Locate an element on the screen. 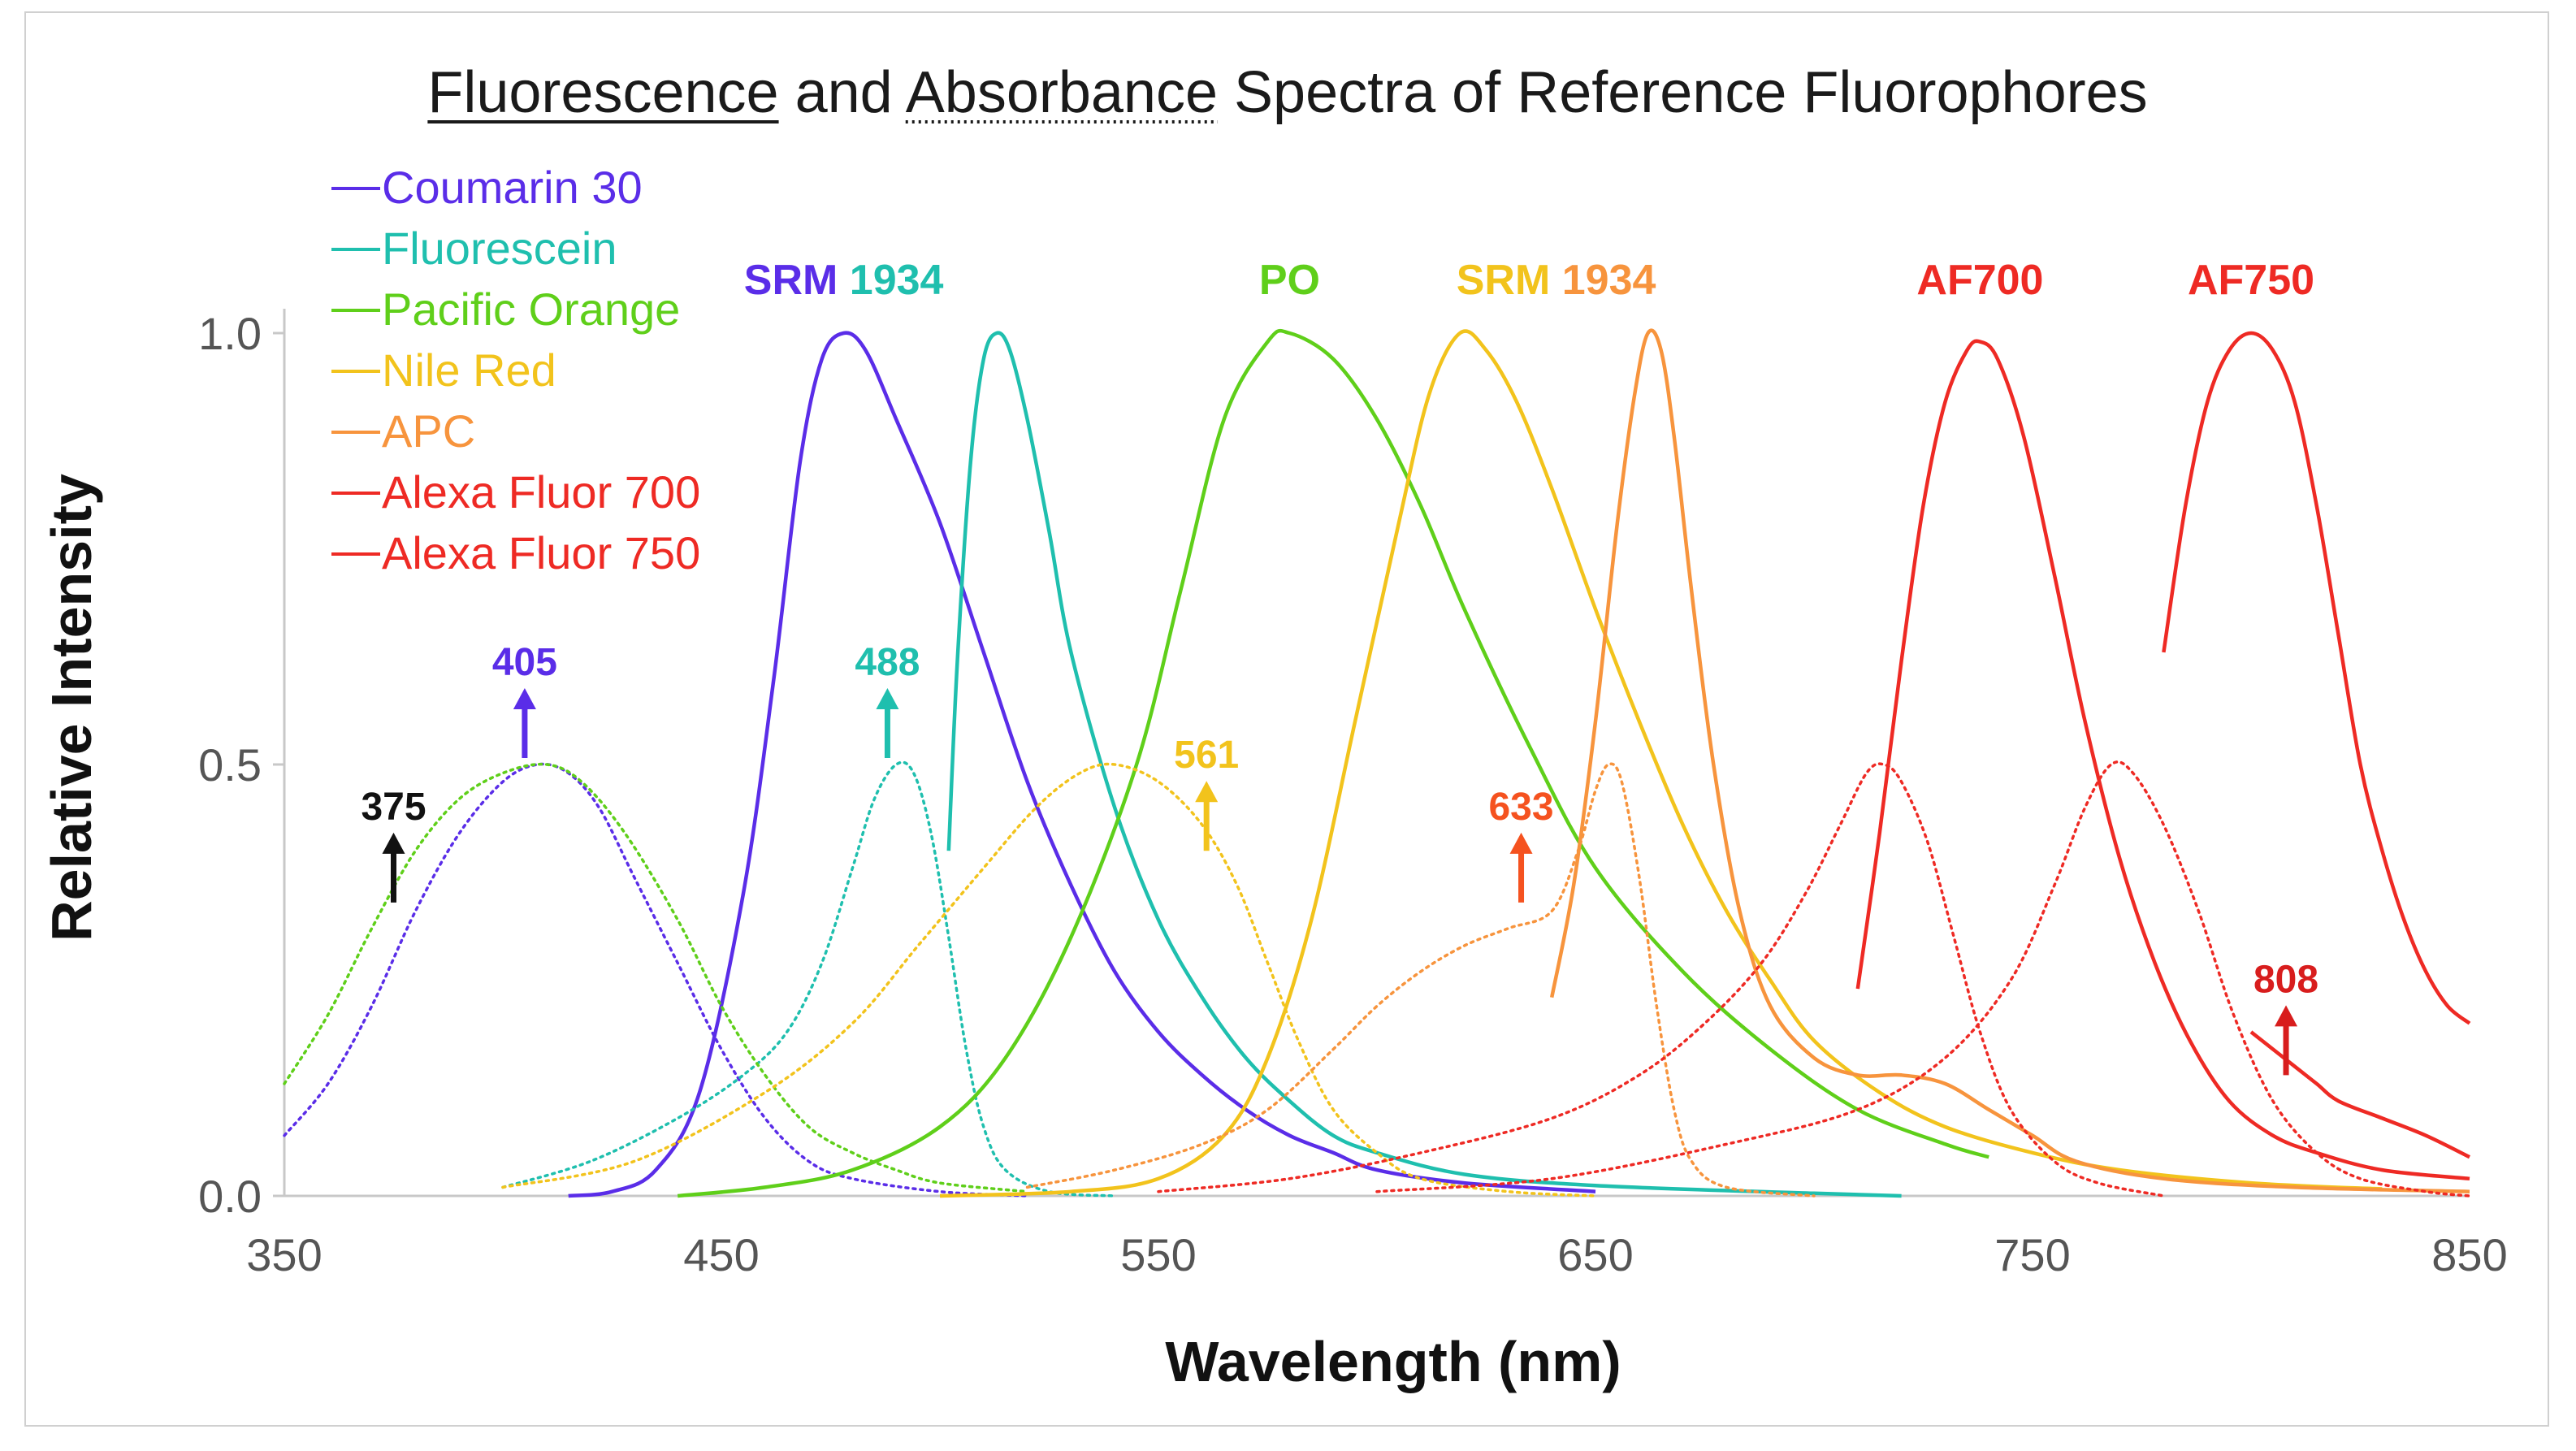 This screenshot has width=2576, height=1451. legend-label: Coumarin 30 is located at coordinates (512, 187).